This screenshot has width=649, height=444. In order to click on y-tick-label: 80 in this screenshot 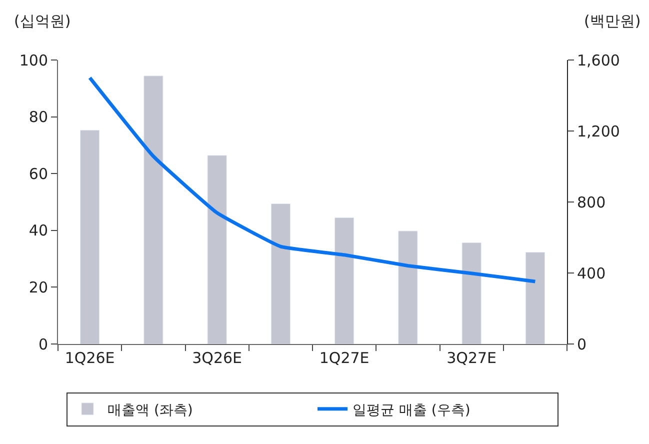, I will do `click(38, 117)`.